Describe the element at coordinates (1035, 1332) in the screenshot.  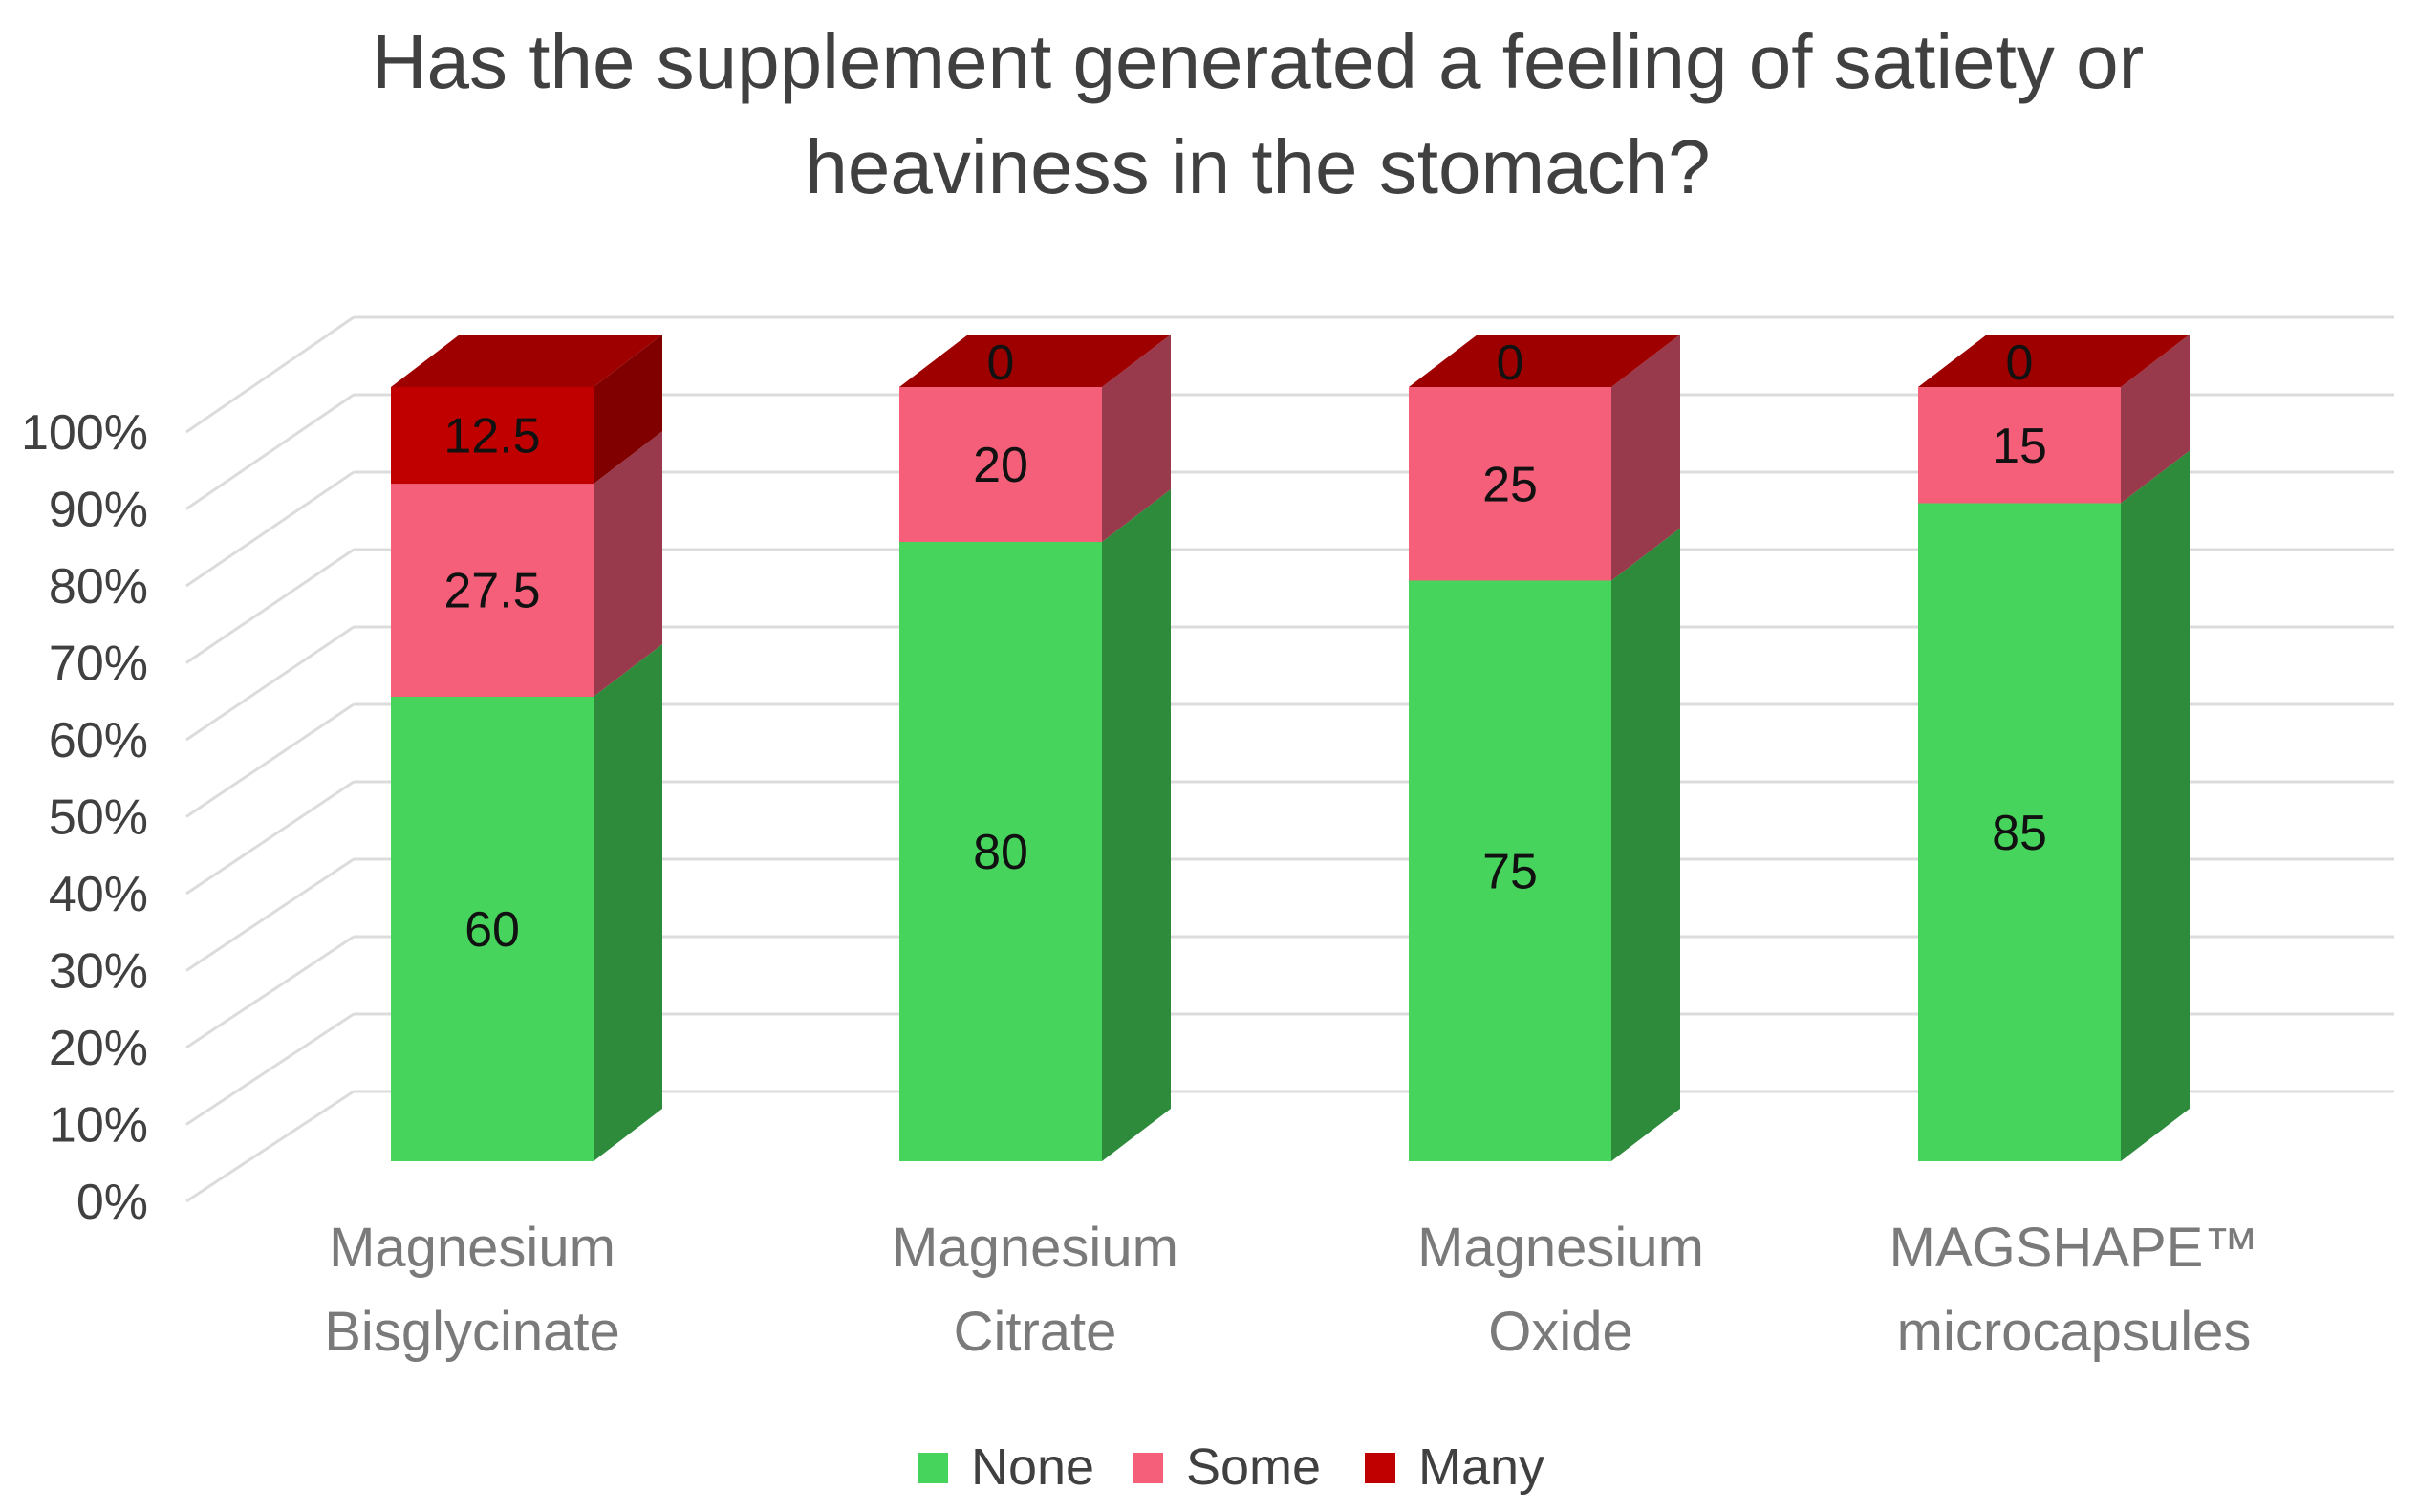
I see `category-label: Citrate` at that location.